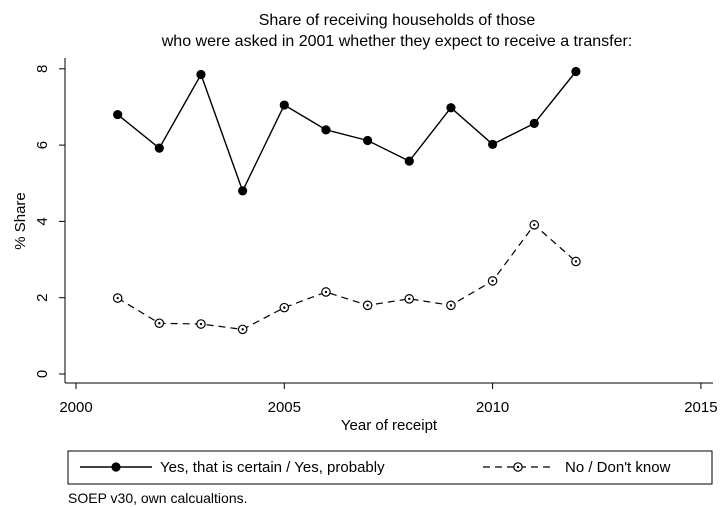  I want to click on y-tick-label: 0, so click(42, 374).